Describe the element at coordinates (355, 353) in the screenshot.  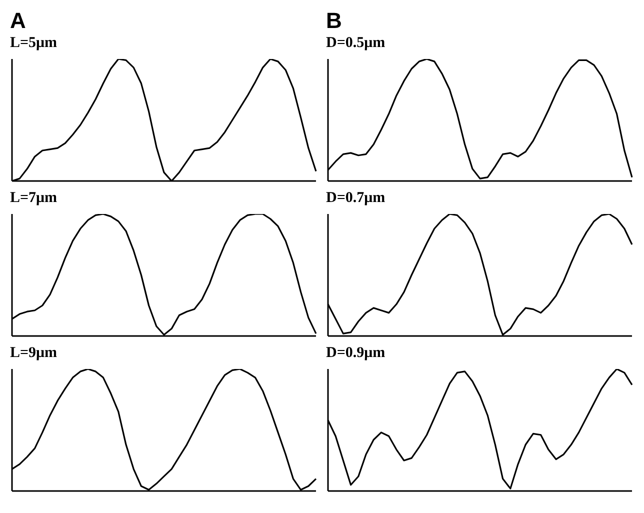
I see `chart-title: D=0.9μm` at that location.